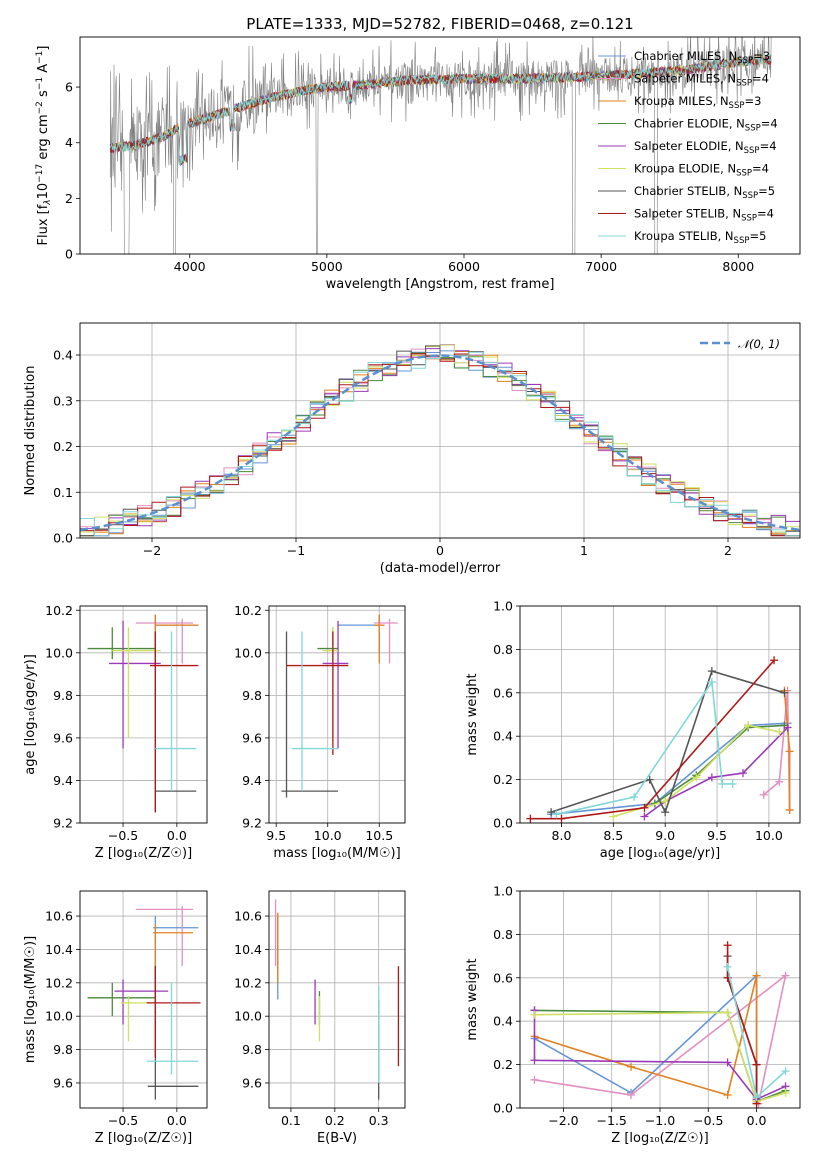 The height and width of the screenshot is (1170, 819). I want to click on massweight-vs-Z-ytick-label: 0.8, so click(503, 934).